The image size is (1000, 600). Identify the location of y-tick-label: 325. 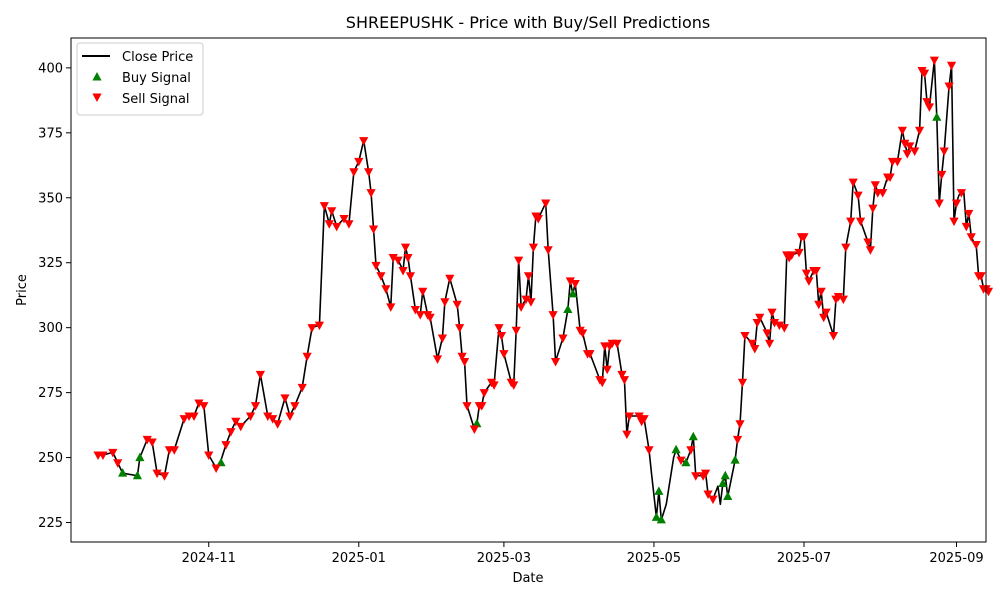
(50, 263).